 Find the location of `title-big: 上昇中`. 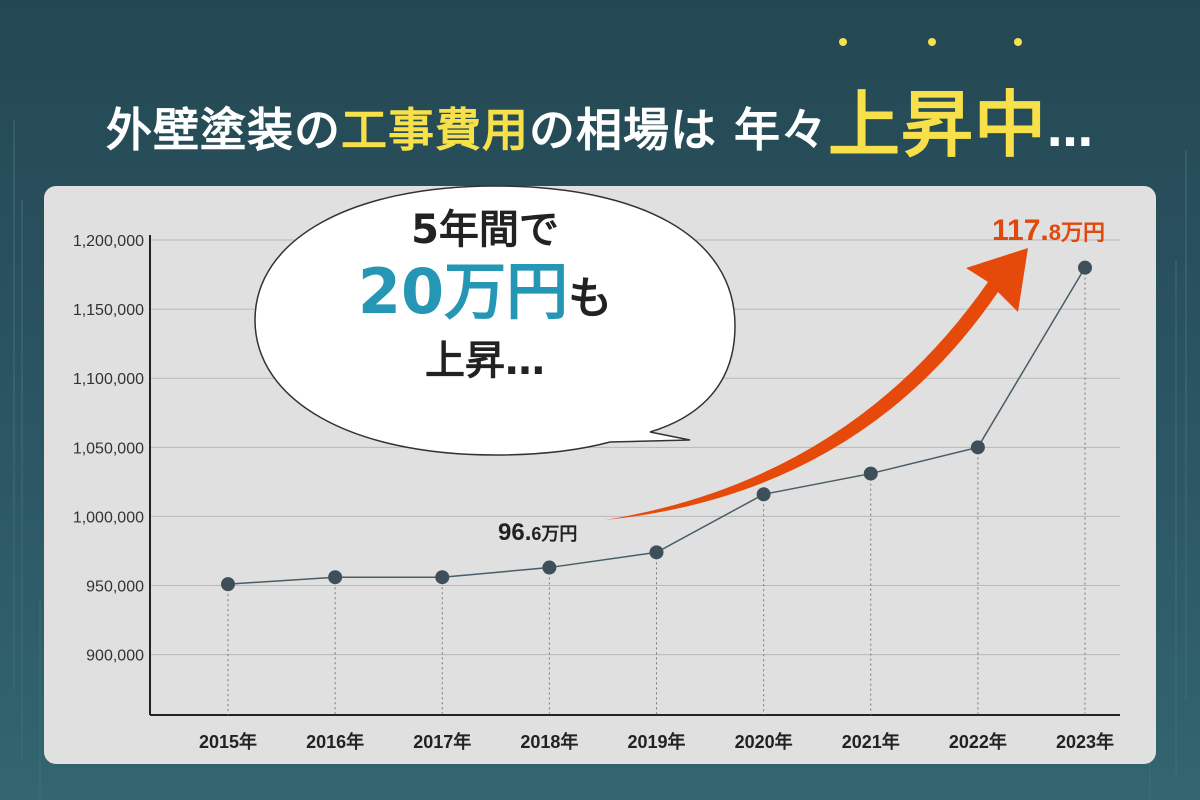

title-big: 上昇中 is located at coordinates (938, 125).